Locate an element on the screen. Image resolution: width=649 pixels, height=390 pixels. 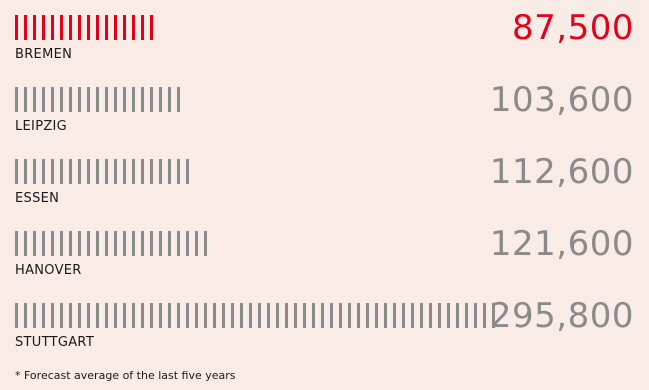
value-label: 103,600 is located at coordinates (561, 100).